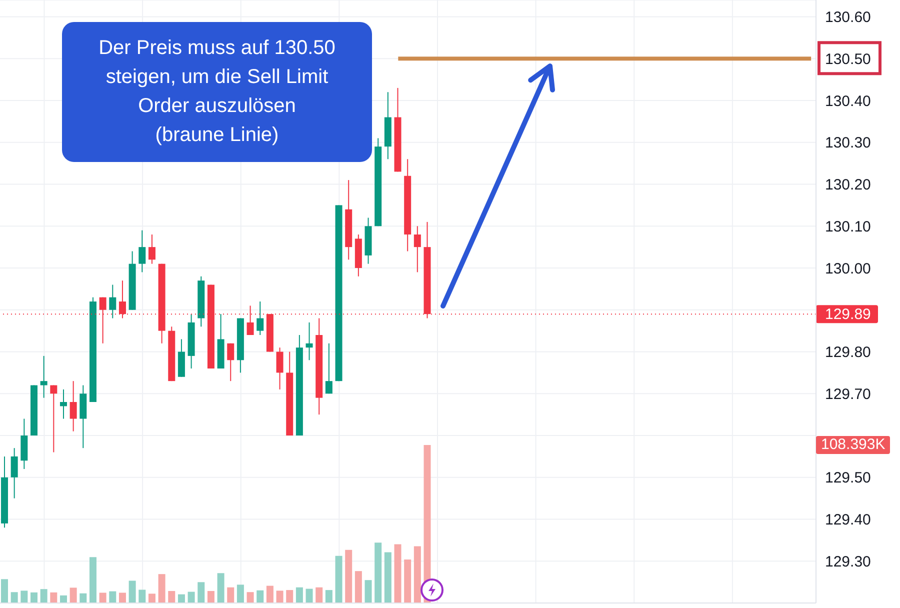 The image size is (900, 608). Describe the element at coordinates (848, 520) in the screenshot. I see `y-tick-label: 129.40` at that location.